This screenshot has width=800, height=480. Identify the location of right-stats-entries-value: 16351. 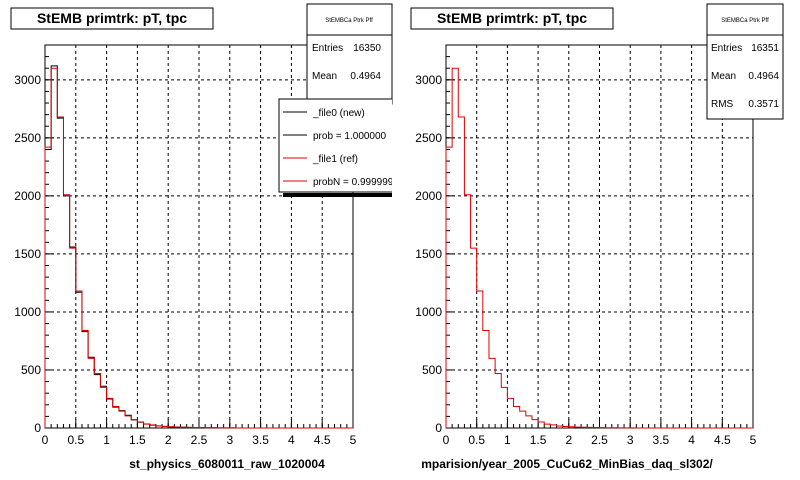
(765, 48).